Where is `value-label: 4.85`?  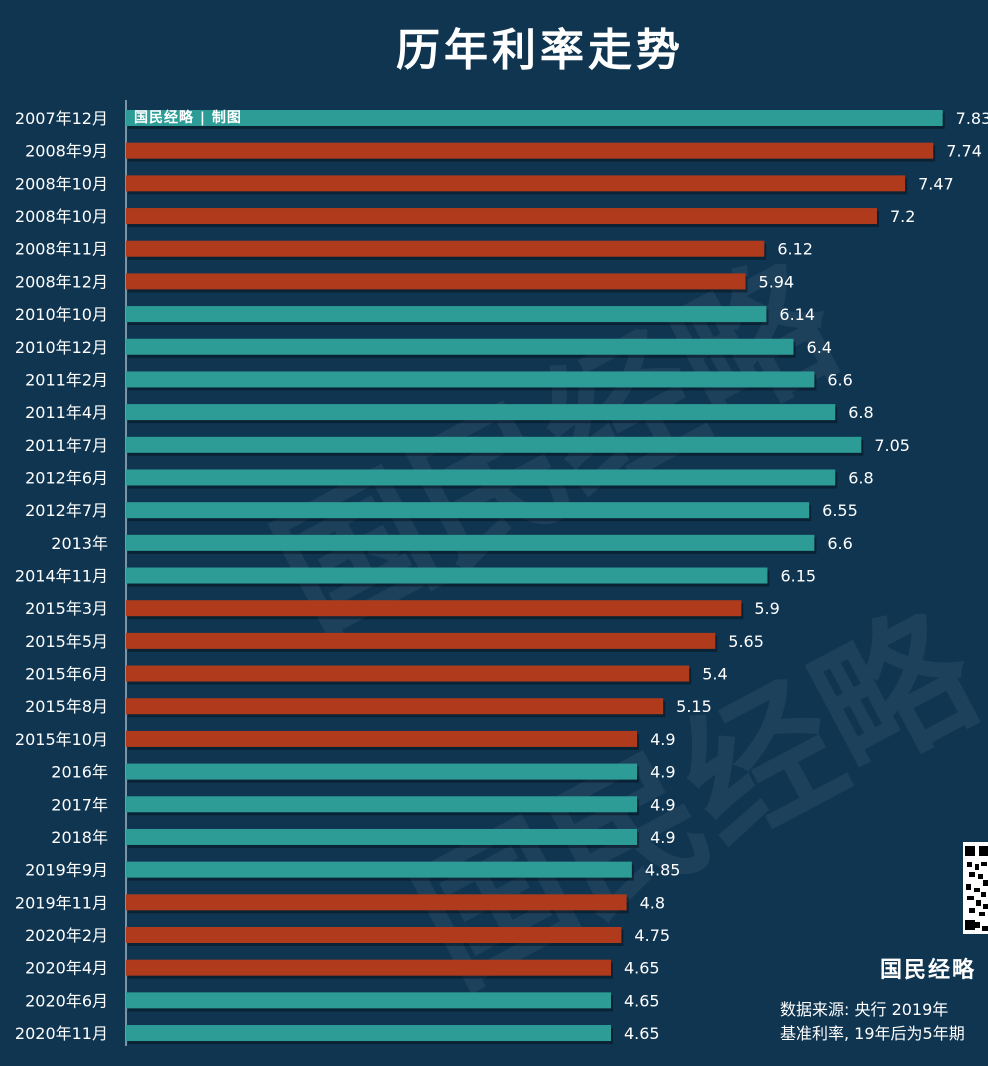
value-label: 4.85 is located at coordinates (663, 870).